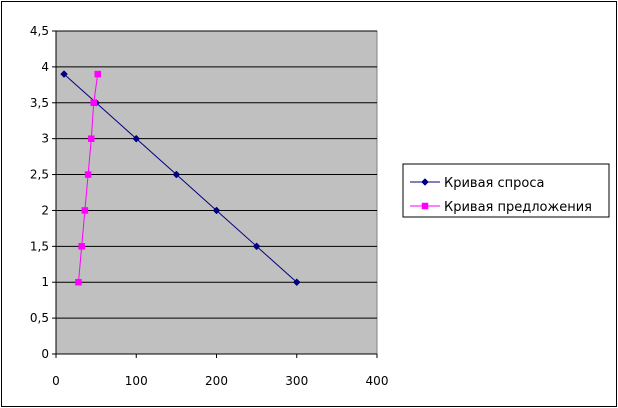 This screenshot has height=408, width=618. Describe the element at coordinates (56, 381) in the screenshot. I see `x-tick-label: 0` at that location.